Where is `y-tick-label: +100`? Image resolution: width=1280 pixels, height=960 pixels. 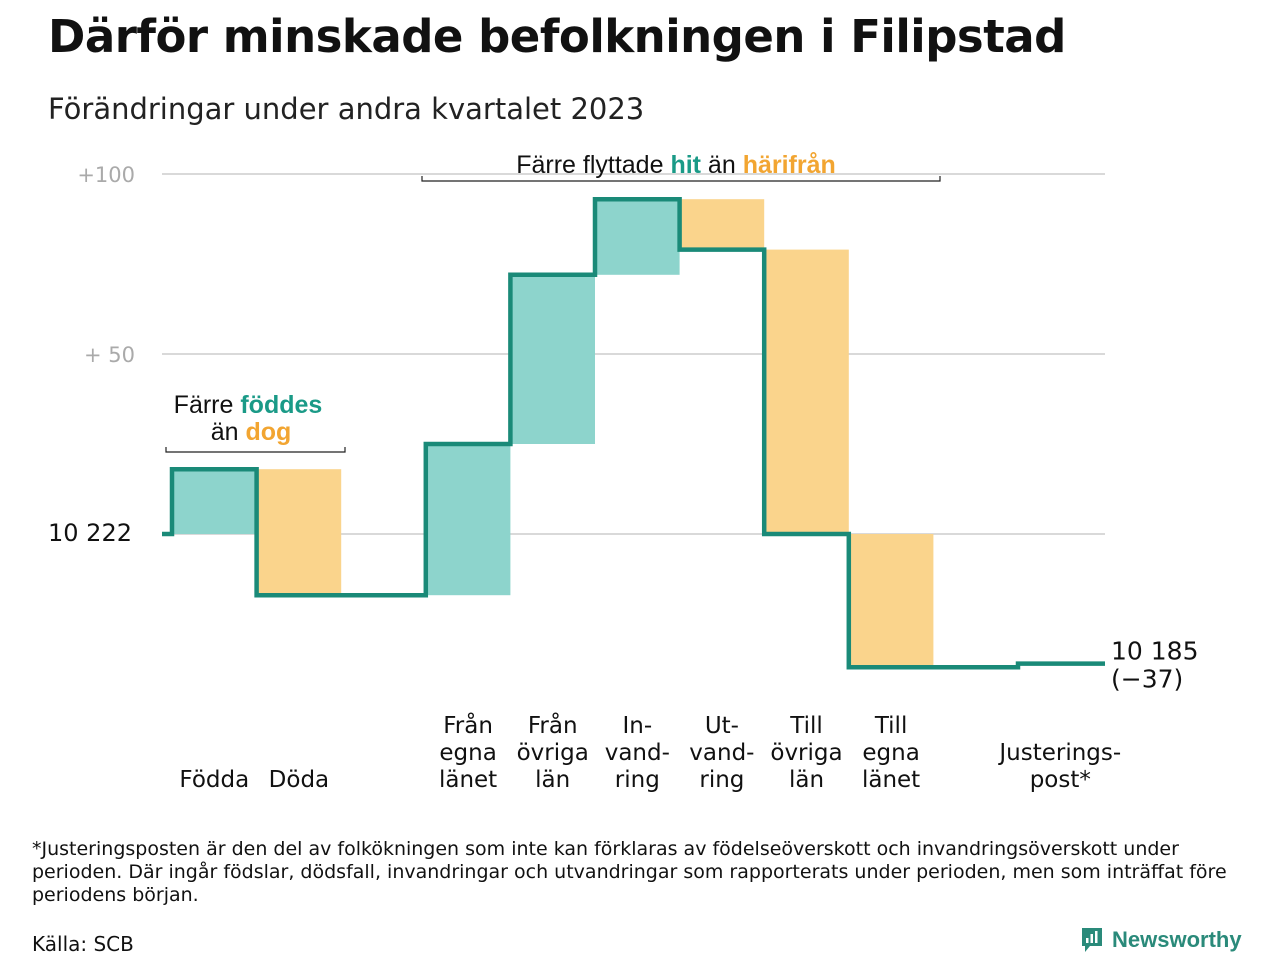 y-tick-label: +100 is located at coordinates (106, 175).